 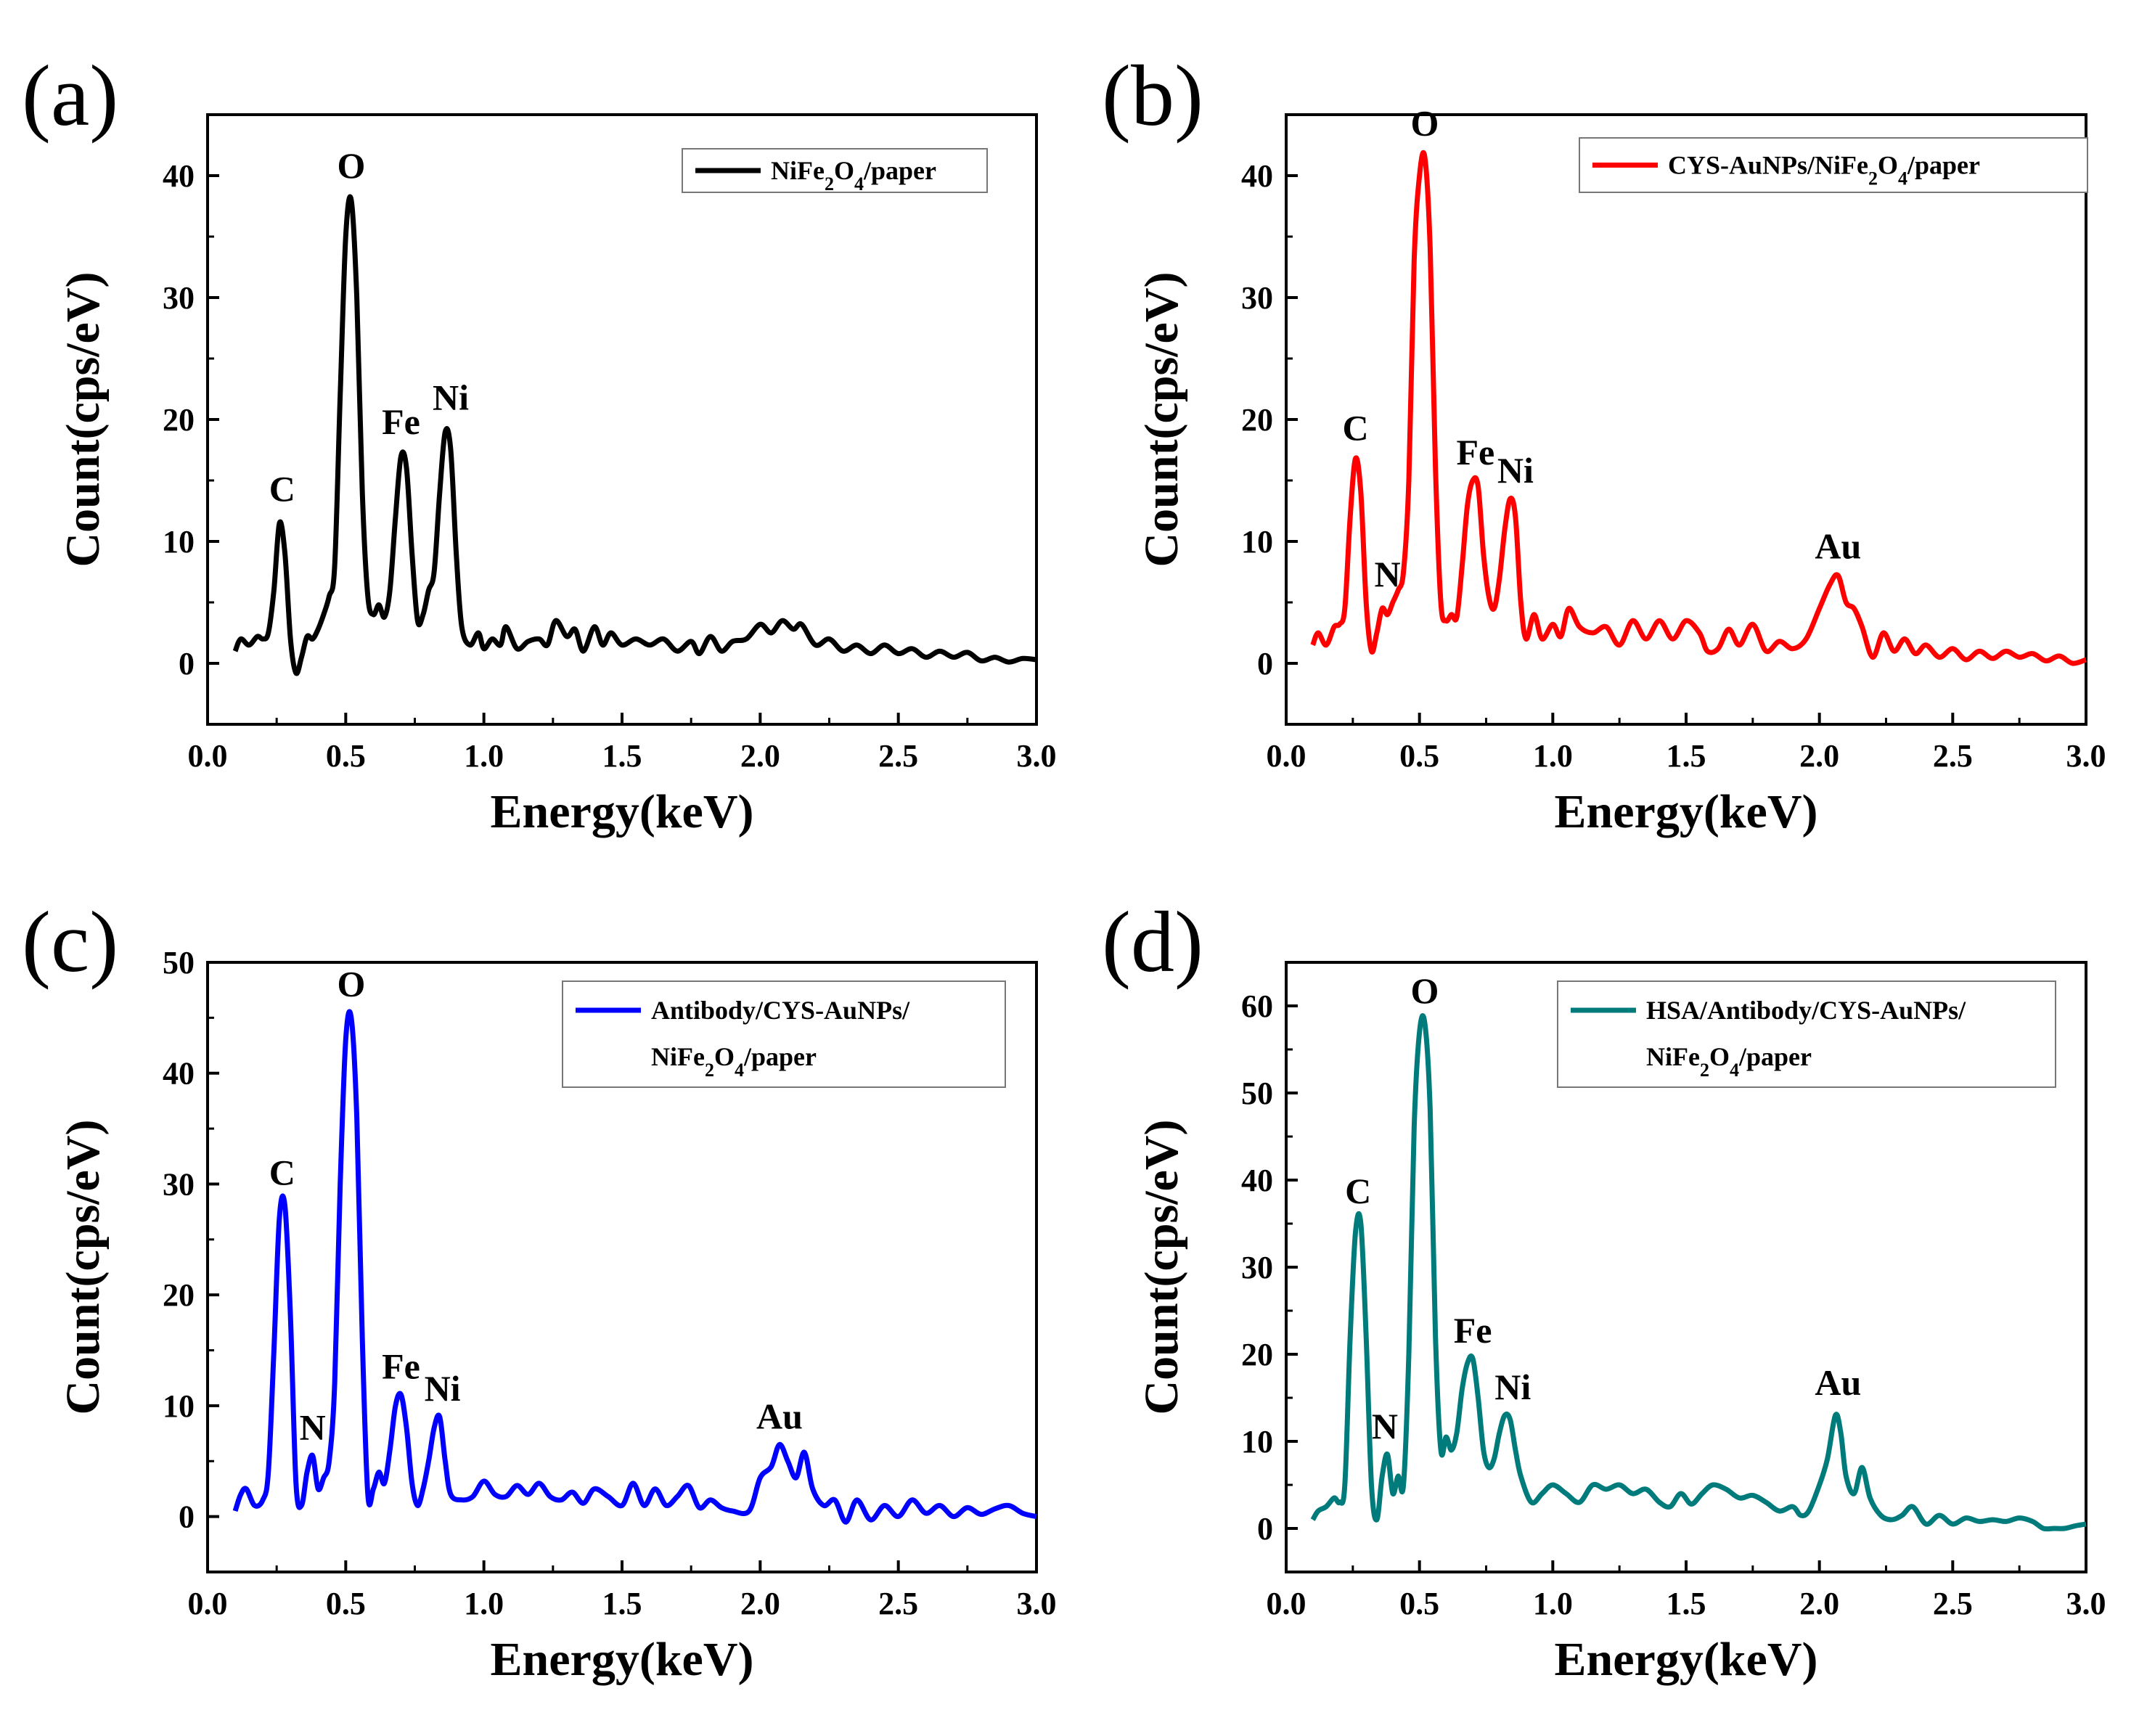 What do you see at coordinates (1152, 941) in the screenshot?
I see `panel-letter-d: (d)` at bounding box center [1152, 941].